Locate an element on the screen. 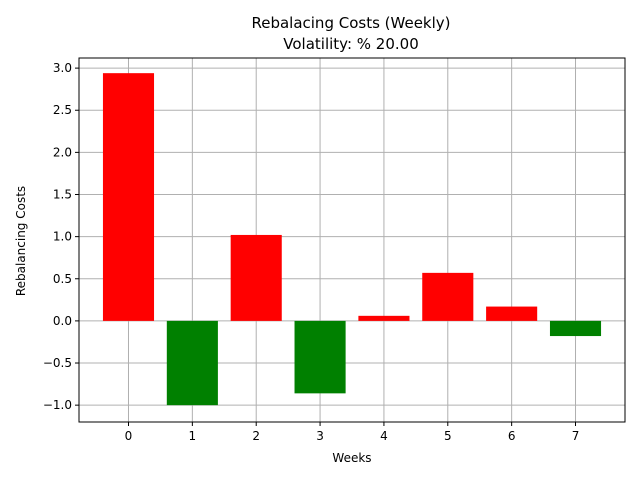  y-tick-label: 0.0 is located at coordinates (62, 321).